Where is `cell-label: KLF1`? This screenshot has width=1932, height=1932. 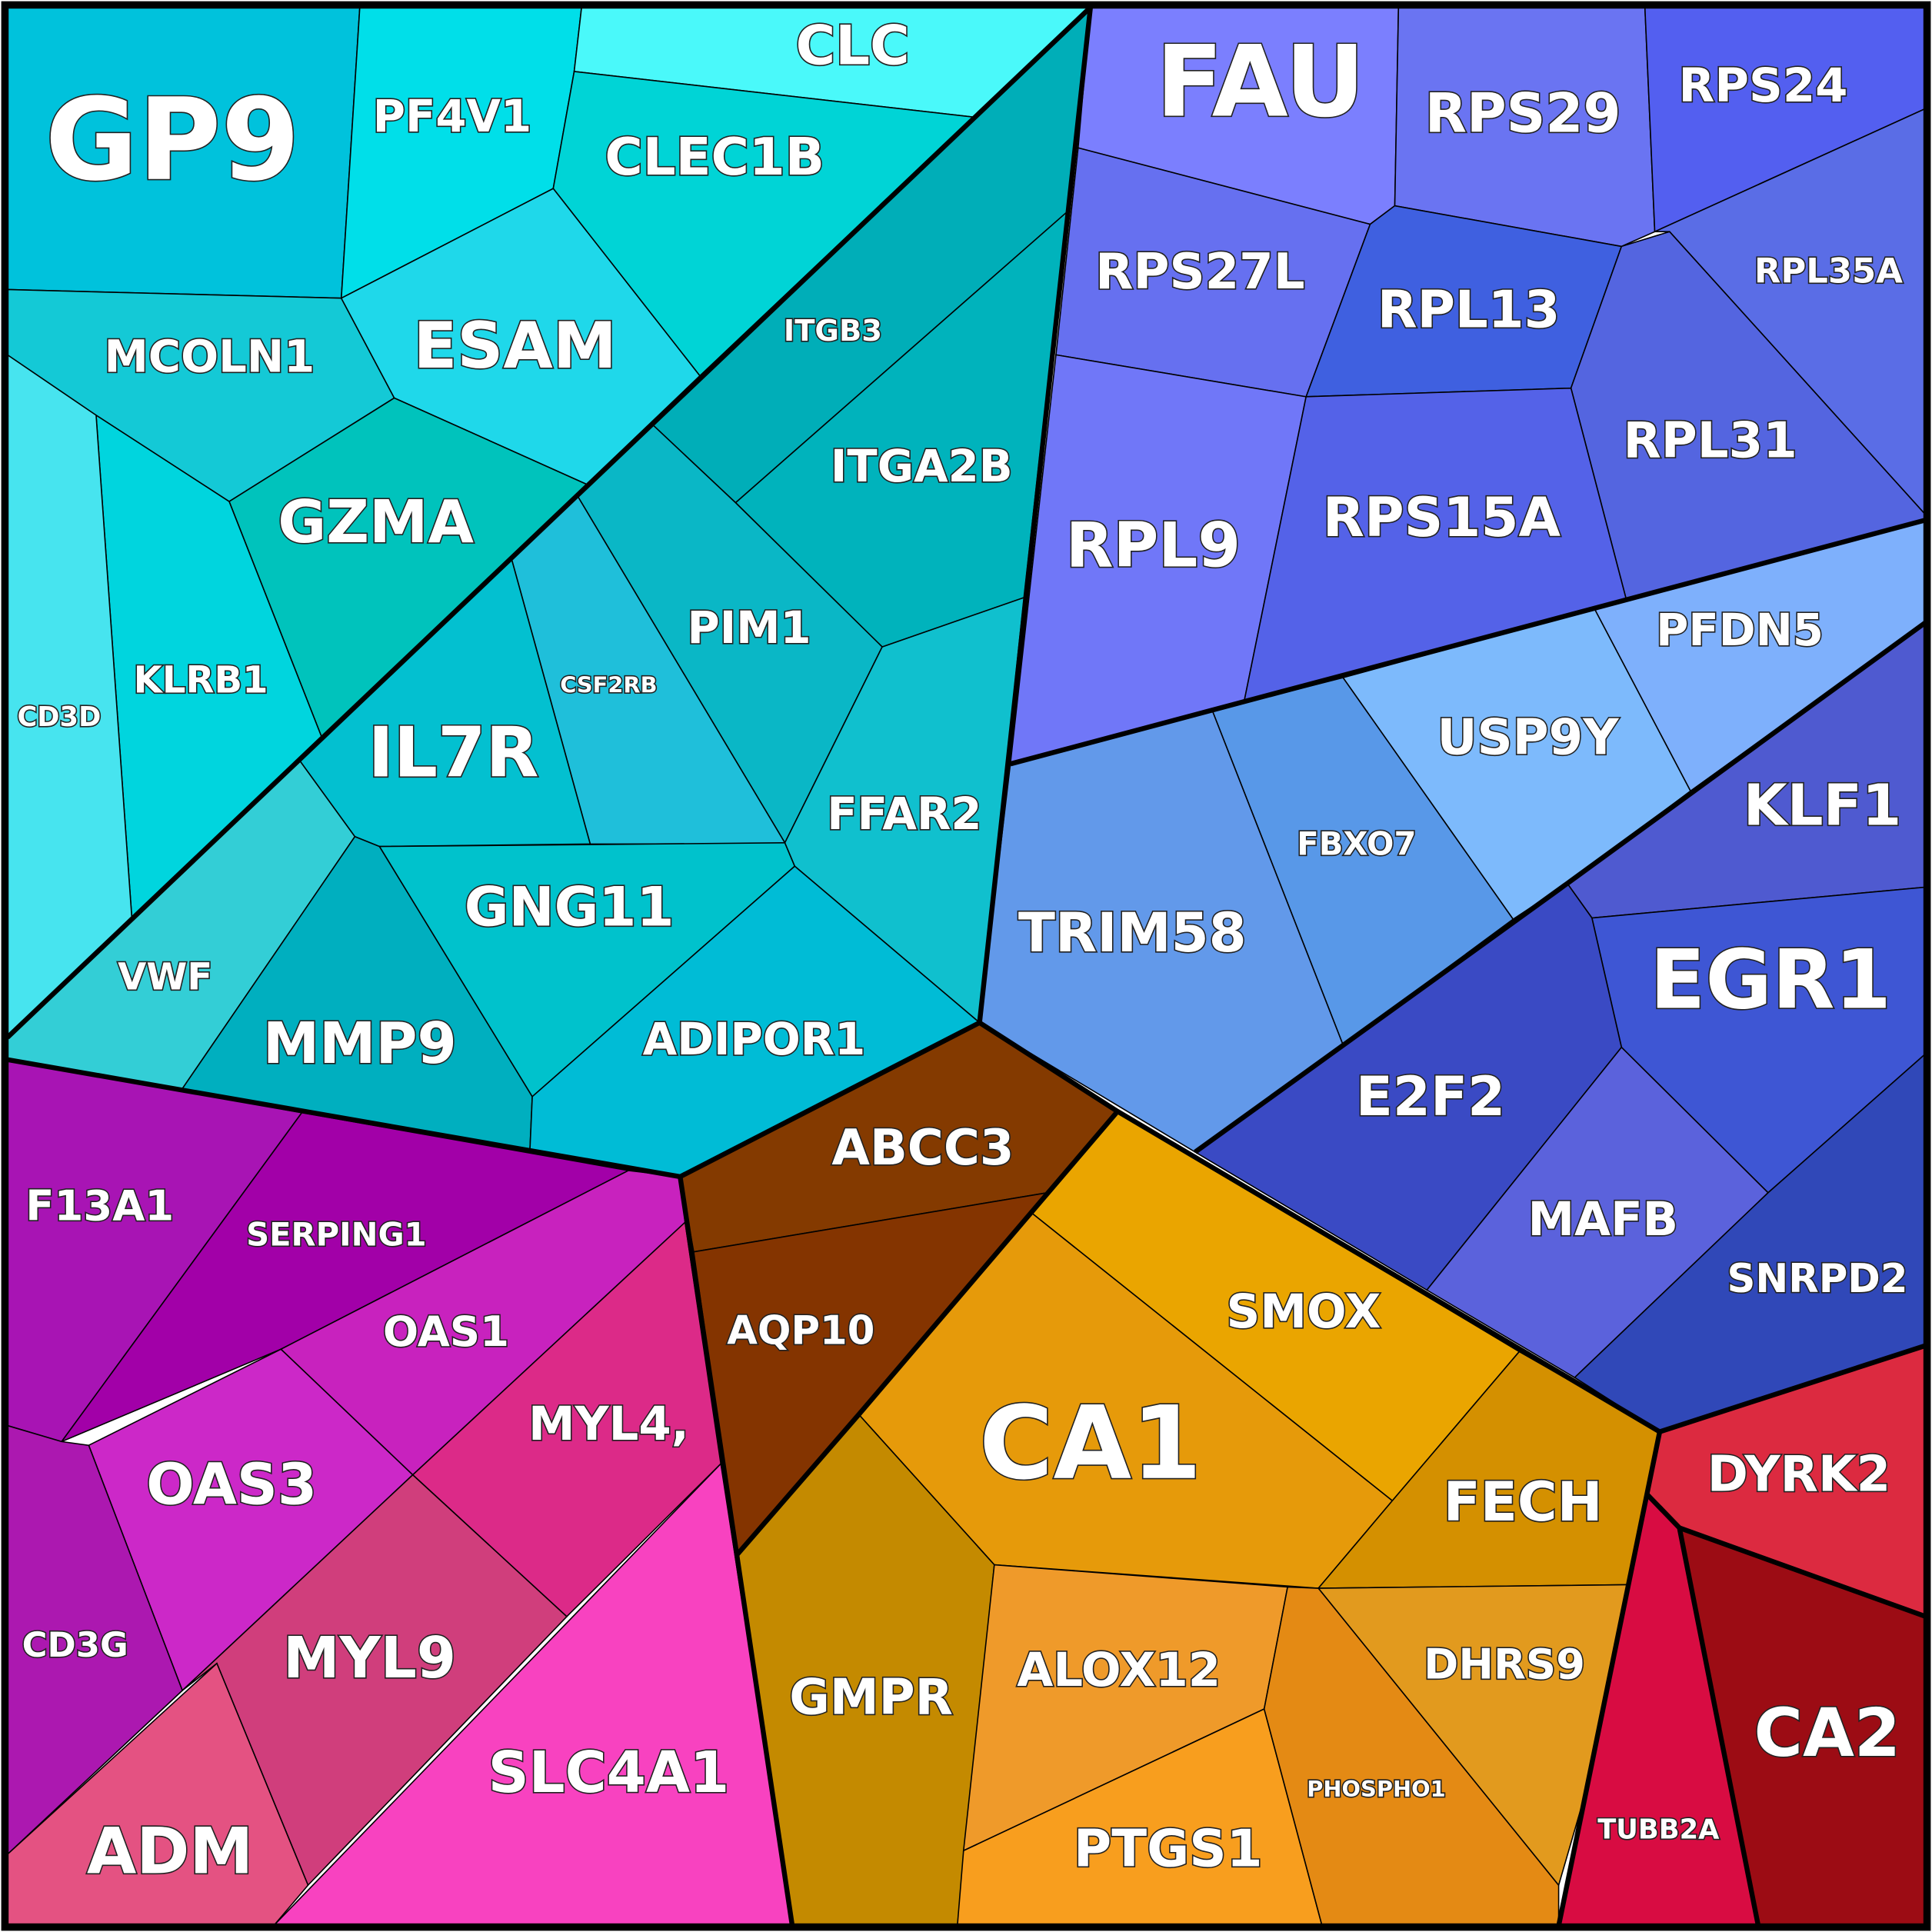
cell-label: KLF1 is located at coordinates (1823, 806).